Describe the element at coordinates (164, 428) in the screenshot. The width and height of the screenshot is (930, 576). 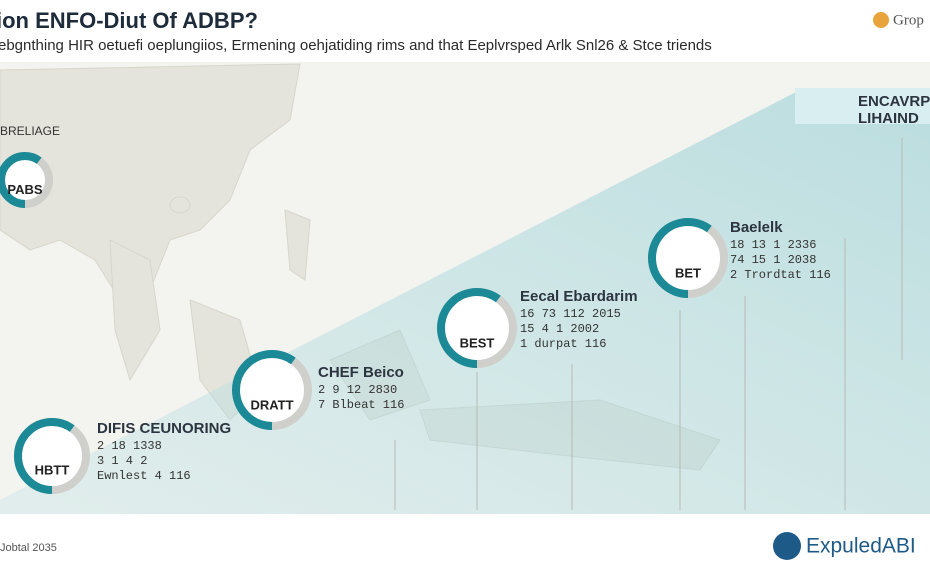
I see `node-title: DIFIS CEUNORING` at that location.